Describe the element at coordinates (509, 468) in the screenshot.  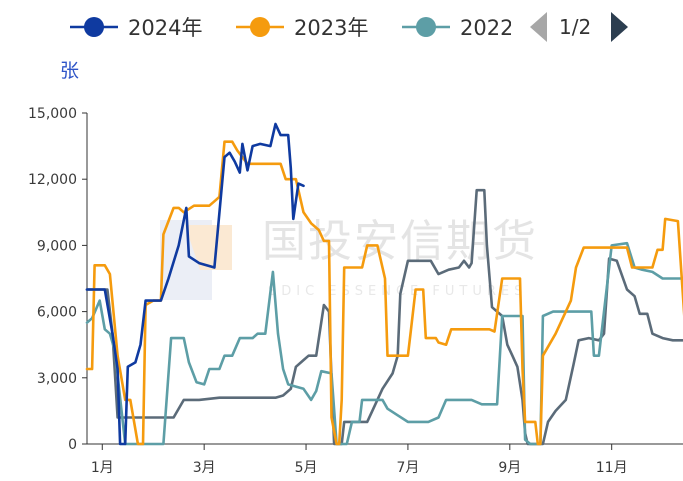
I see `x-tick-label: 9月` at that location.